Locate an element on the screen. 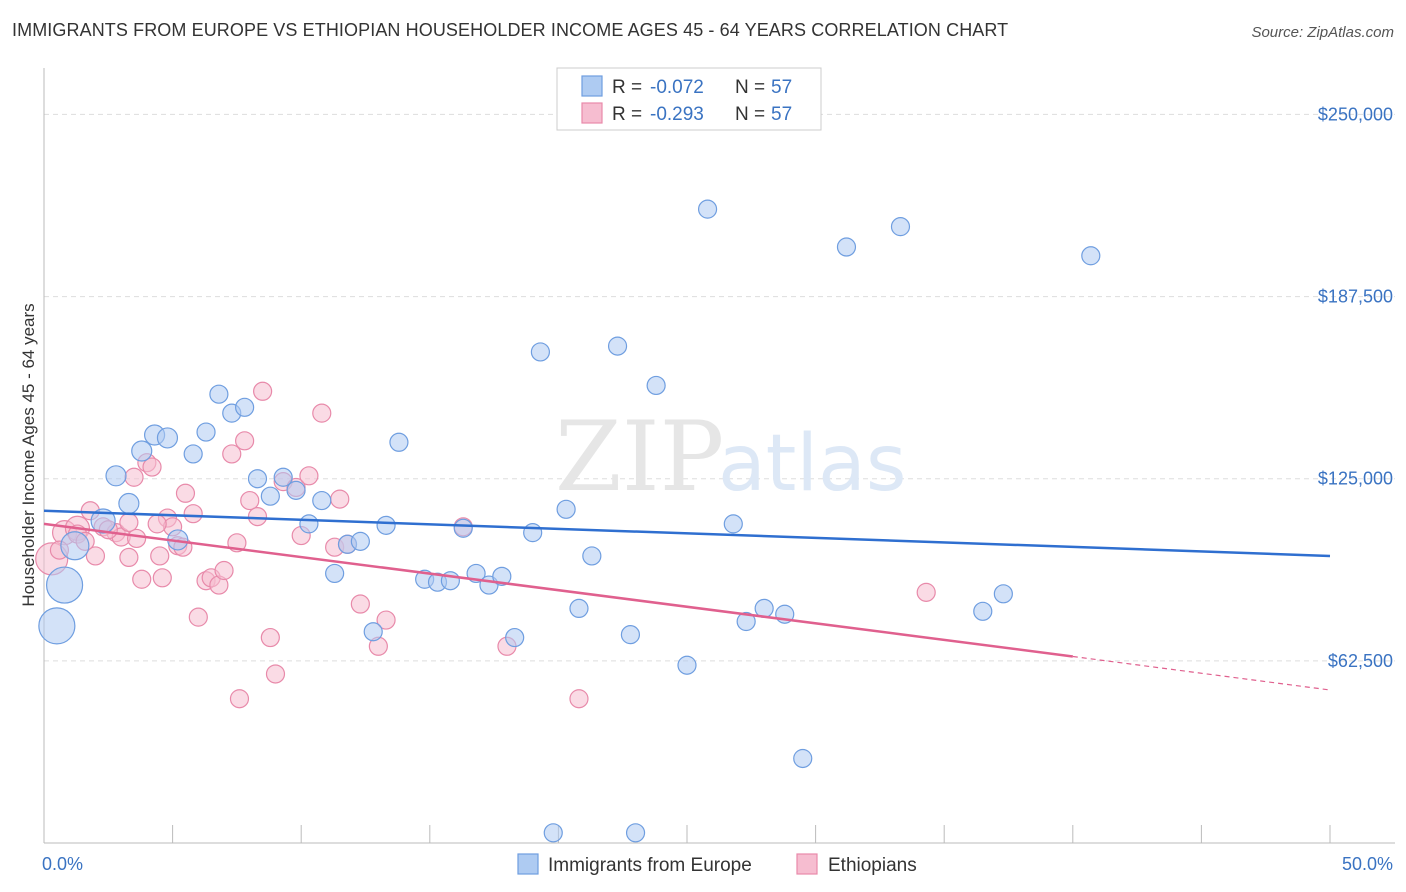 The width and height of the screenshot is (1406, 892). bottom-legend-label-ethiopians: Ethiopians is located at coordinates (872, 865).